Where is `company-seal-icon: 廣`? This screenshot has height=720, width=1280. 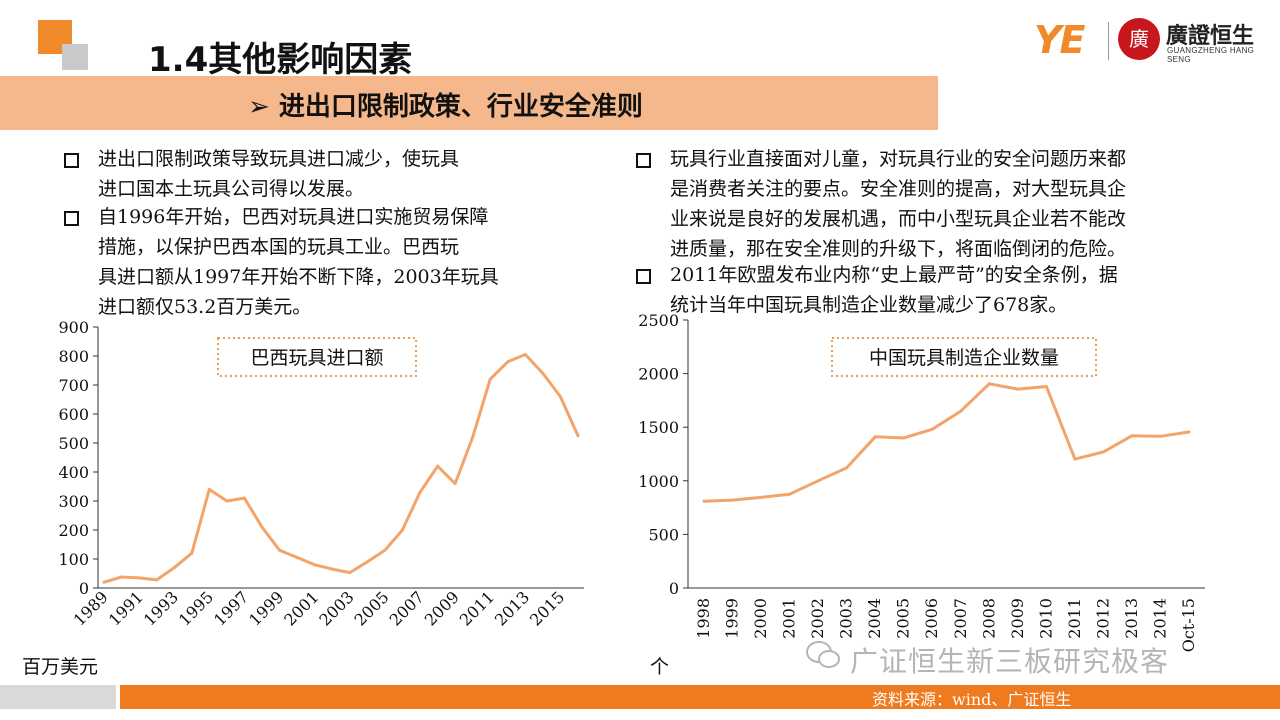
company-seal-icon: 廣 is located at coordinates (1139, 39).